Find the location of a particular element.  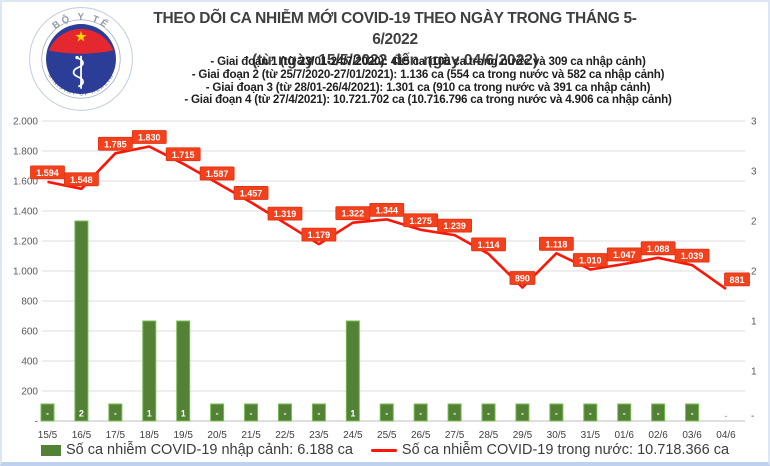

x-axis-label: 01/6 is located at coordinates (624, 435).